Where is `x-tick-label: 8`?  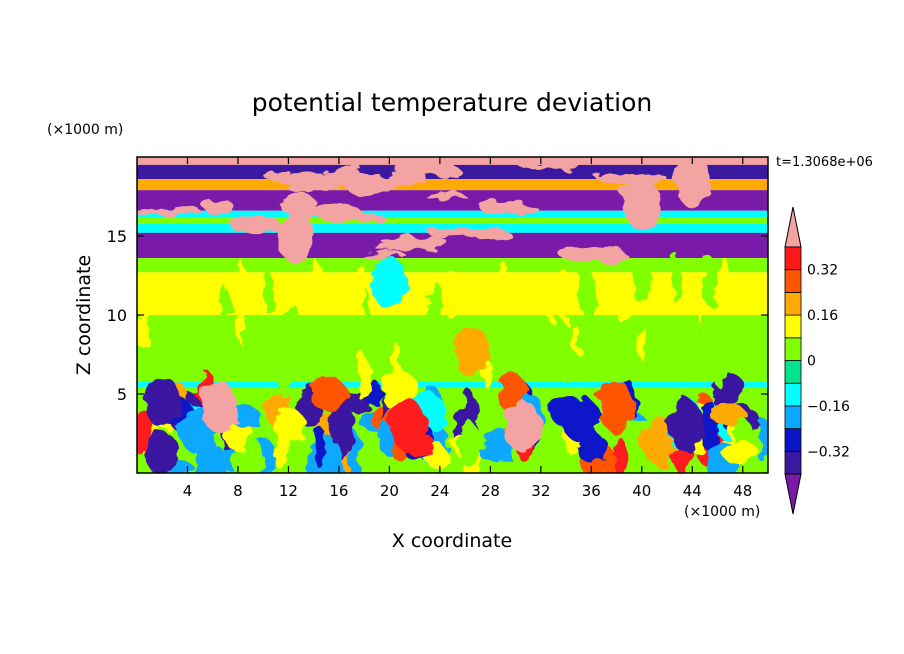
x-tick-label: 8 is located at coordinates (238, 491).